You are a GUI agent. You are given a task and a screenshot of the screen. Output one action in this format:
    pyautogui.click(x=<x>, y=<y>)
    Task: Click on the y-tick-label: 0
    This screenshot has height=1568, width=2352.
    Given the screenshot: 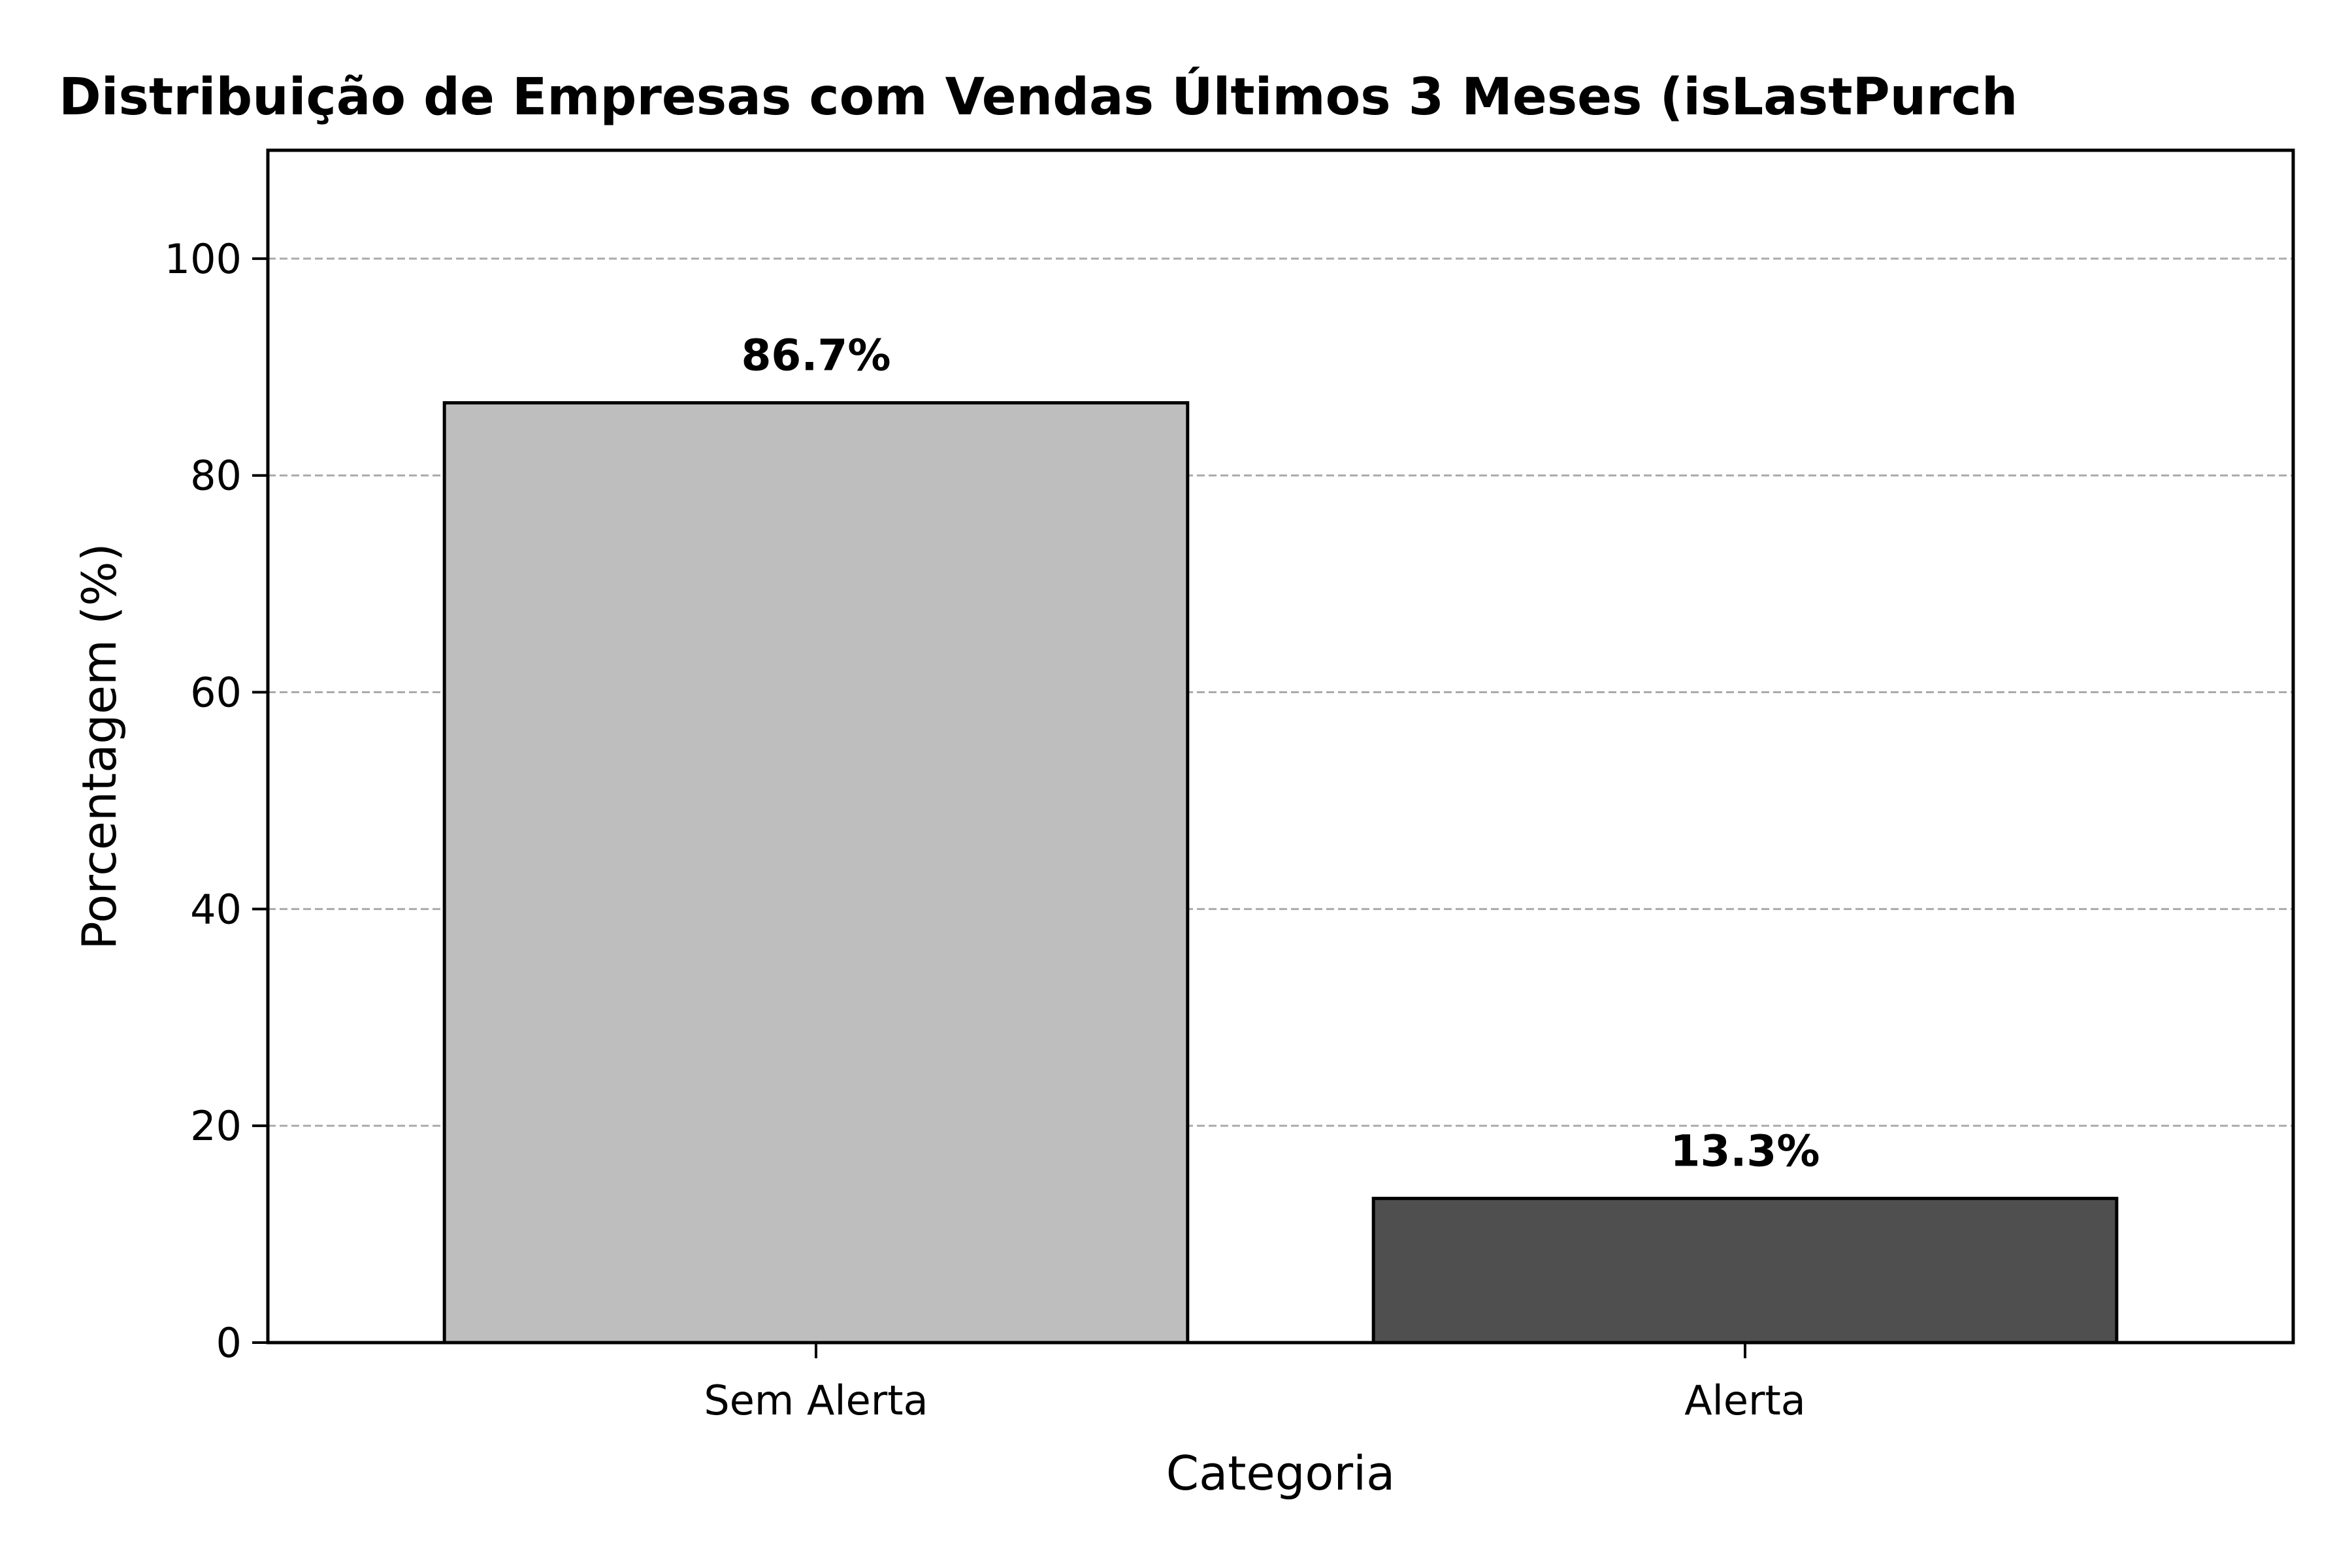 What is the action you would take?
    pyautogui.click(x=229, y=1343)
    